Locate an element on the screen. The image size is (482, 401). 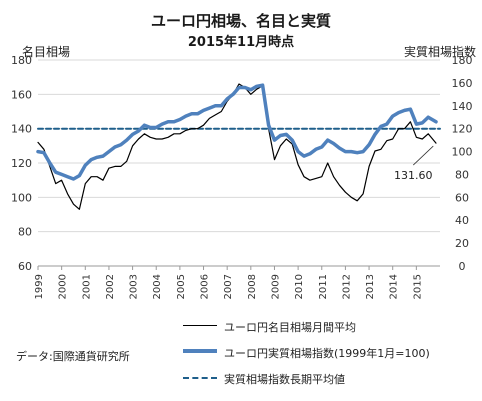
x-tick-label: 2006 is located at coordinates (205, 286).